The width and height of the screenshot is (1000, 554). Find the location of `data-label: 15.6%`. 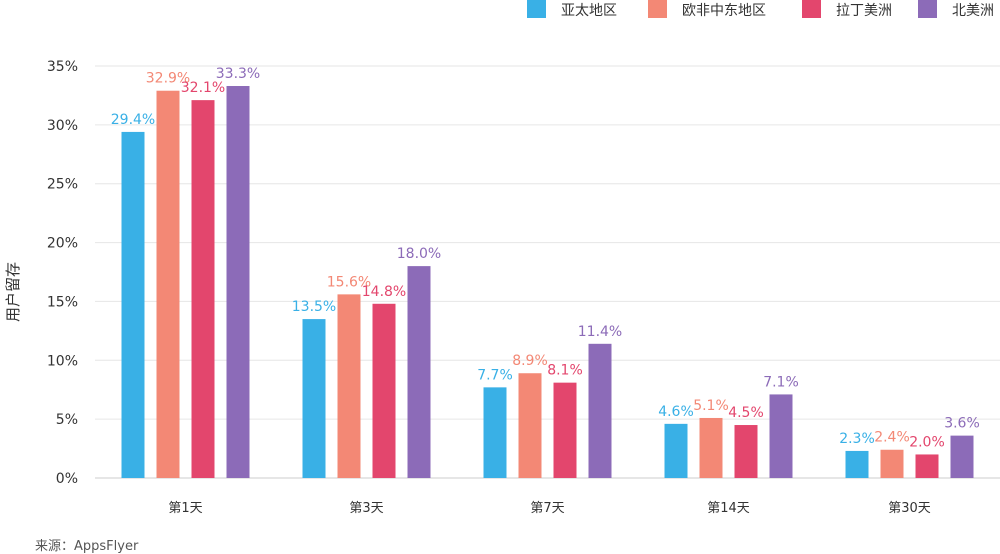

data-label: 15.6% is located at coordinates (349, 282).